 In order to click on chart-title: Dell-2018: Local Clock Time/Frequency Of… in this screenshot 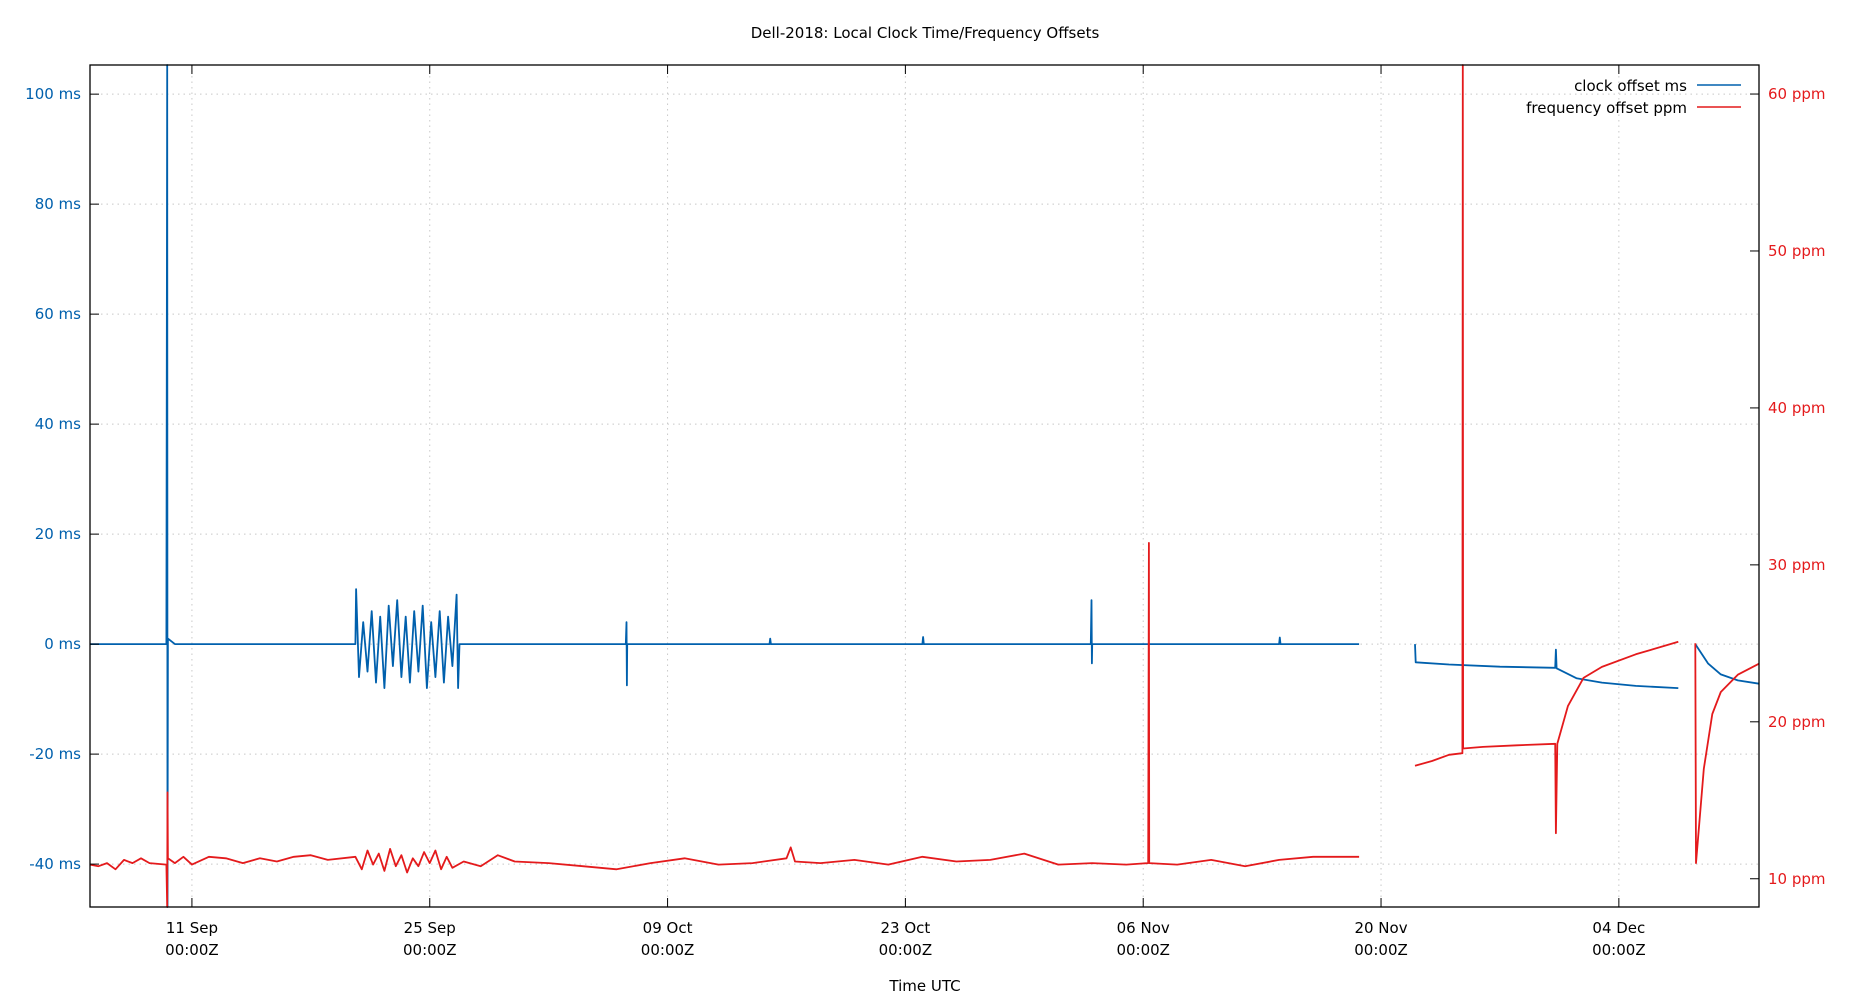, I will do `click(925, 33)`.